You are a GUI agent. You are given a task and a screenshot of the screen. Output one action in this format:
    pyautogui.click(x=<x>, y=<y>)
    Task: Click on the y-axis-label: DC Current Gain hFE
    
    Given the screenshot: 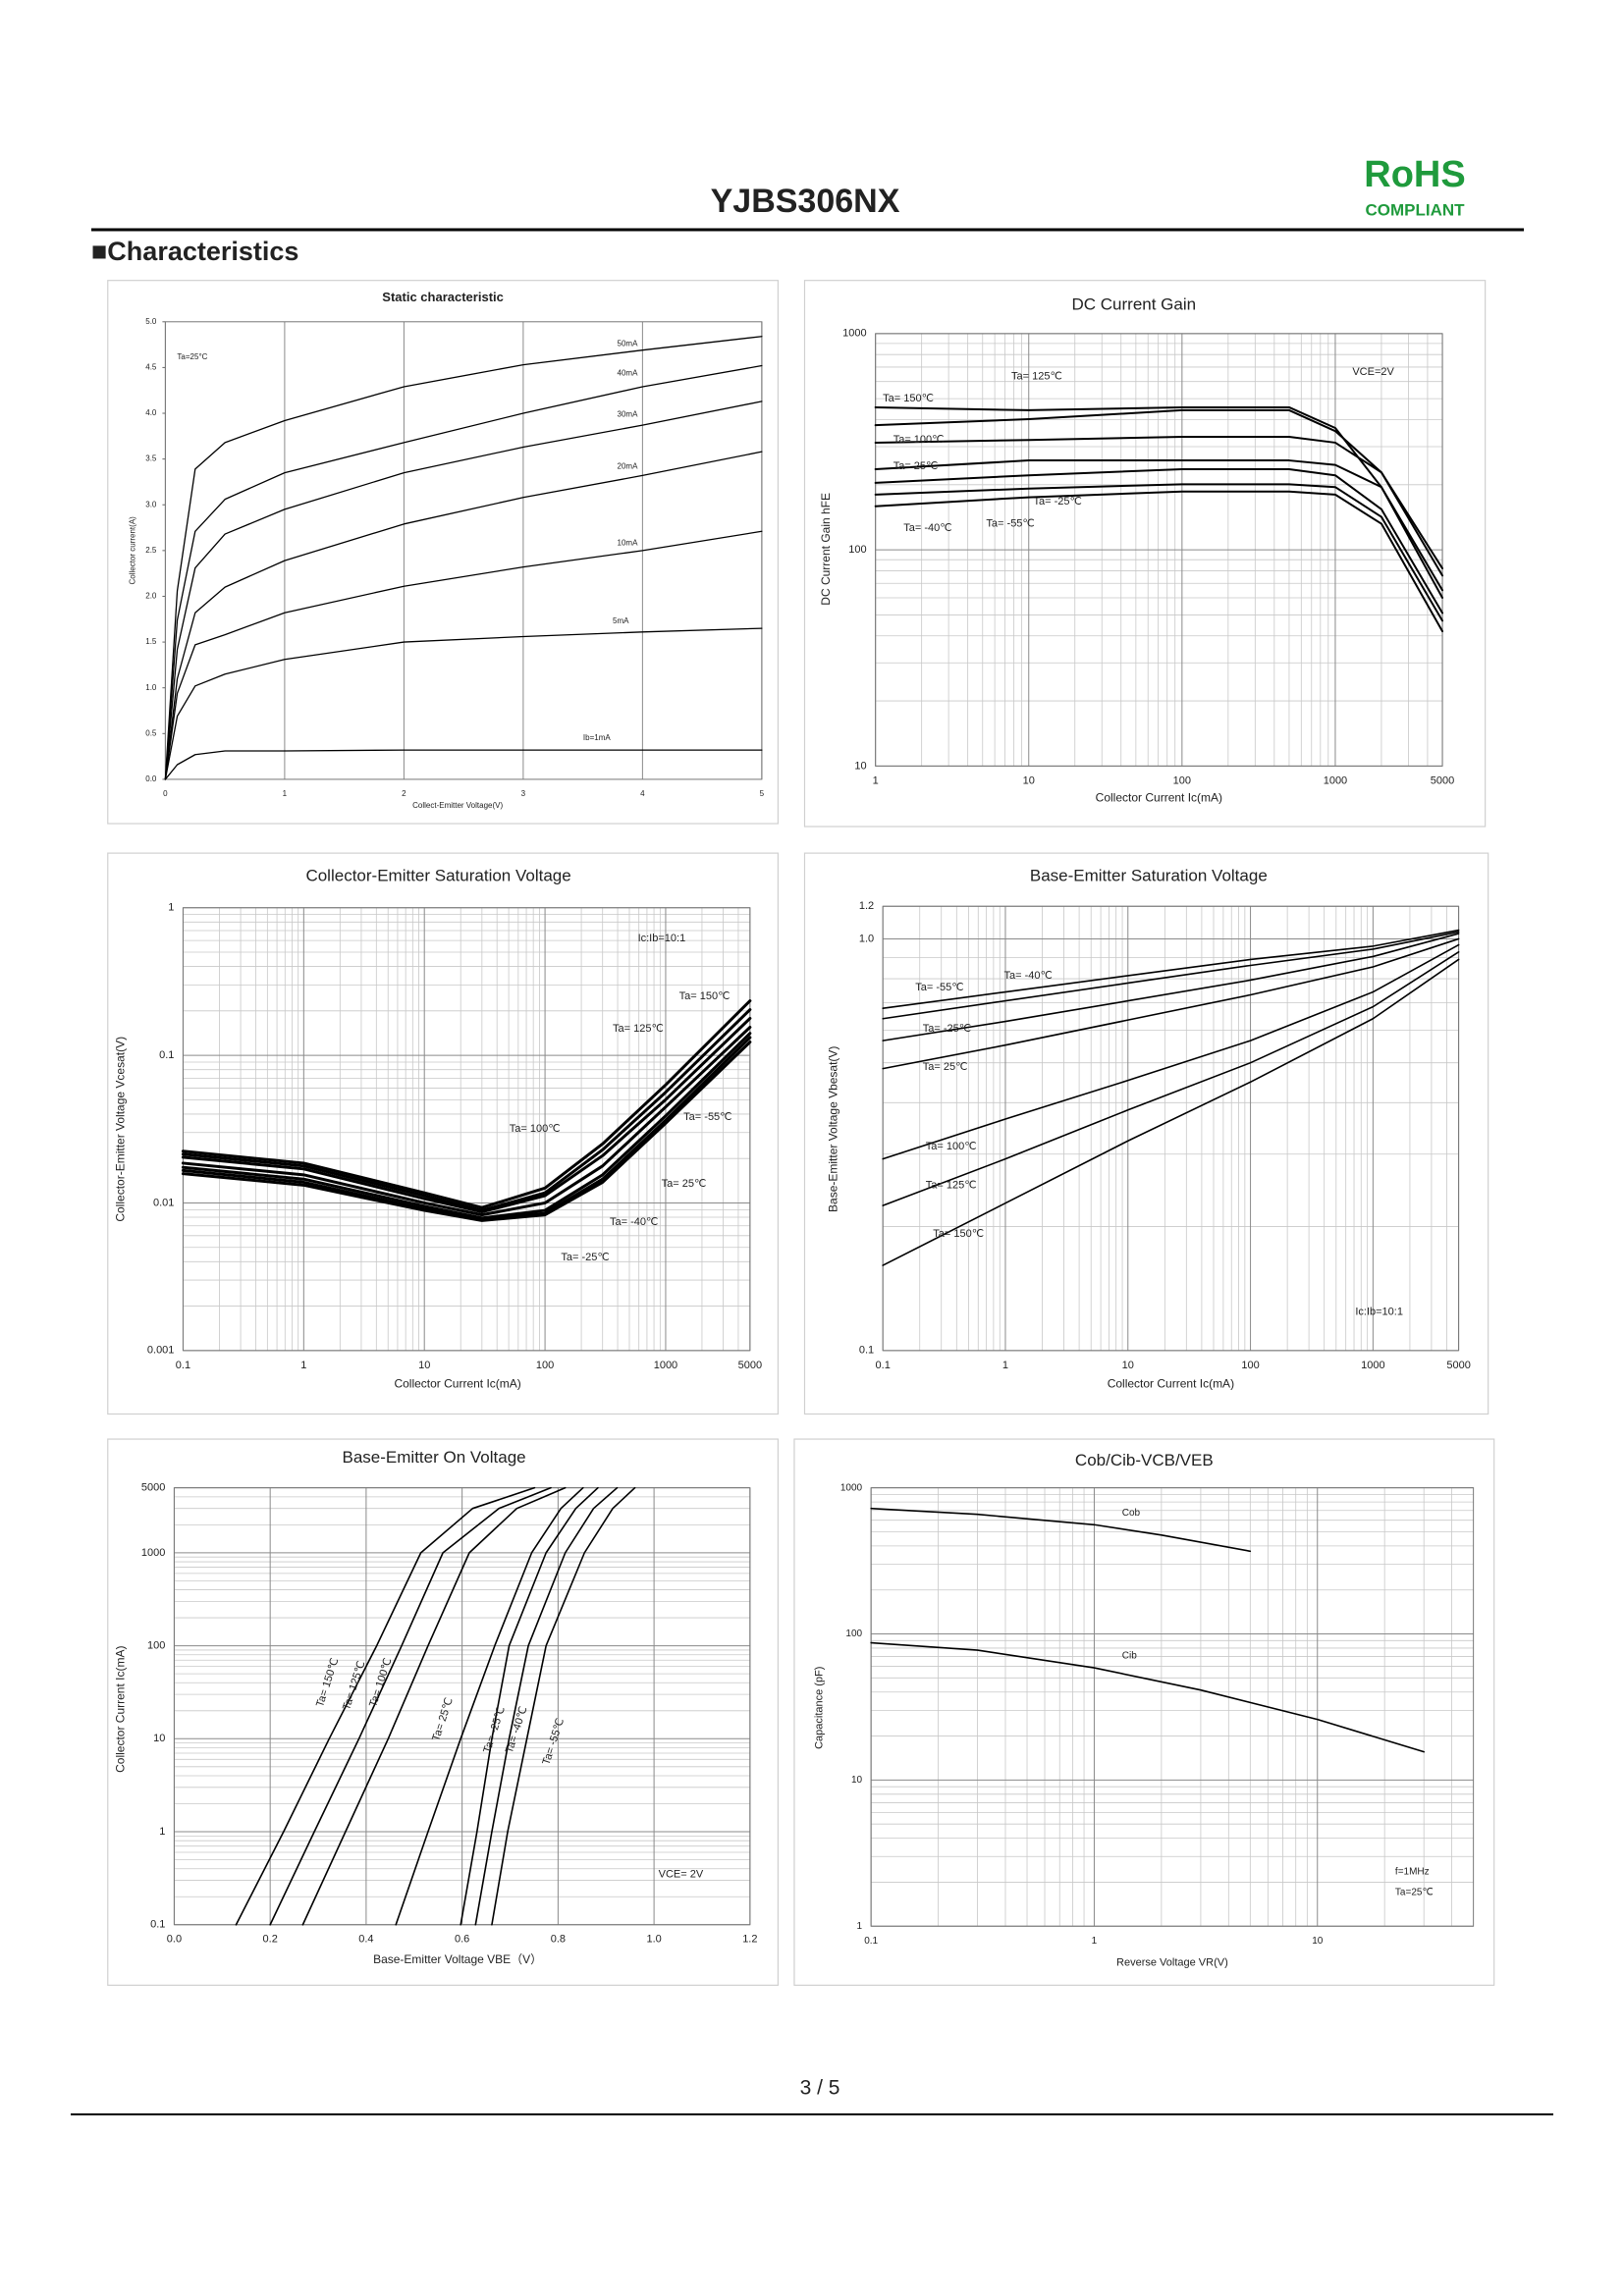 What is the action you would take?
    pyautogui.click(x=826, y=549)
    